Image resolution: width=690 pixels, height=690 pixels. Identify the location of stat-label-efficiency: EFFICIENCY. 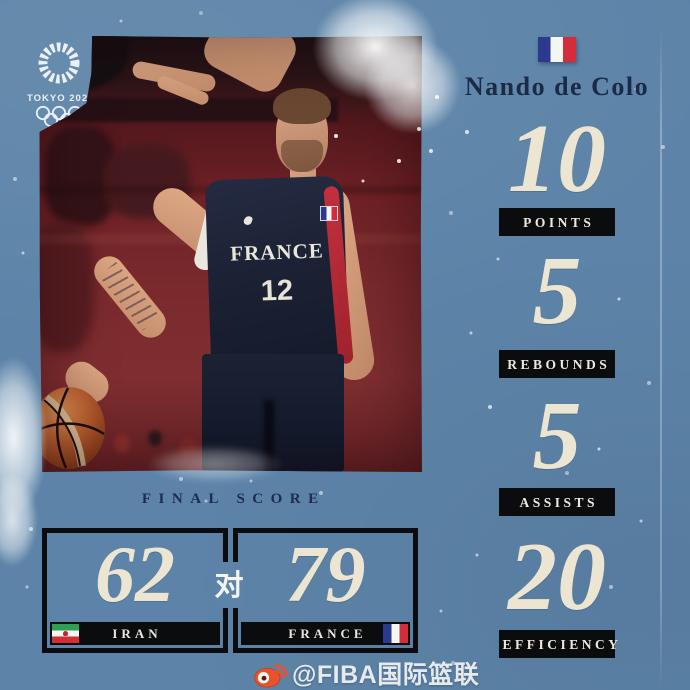
(558, 644).